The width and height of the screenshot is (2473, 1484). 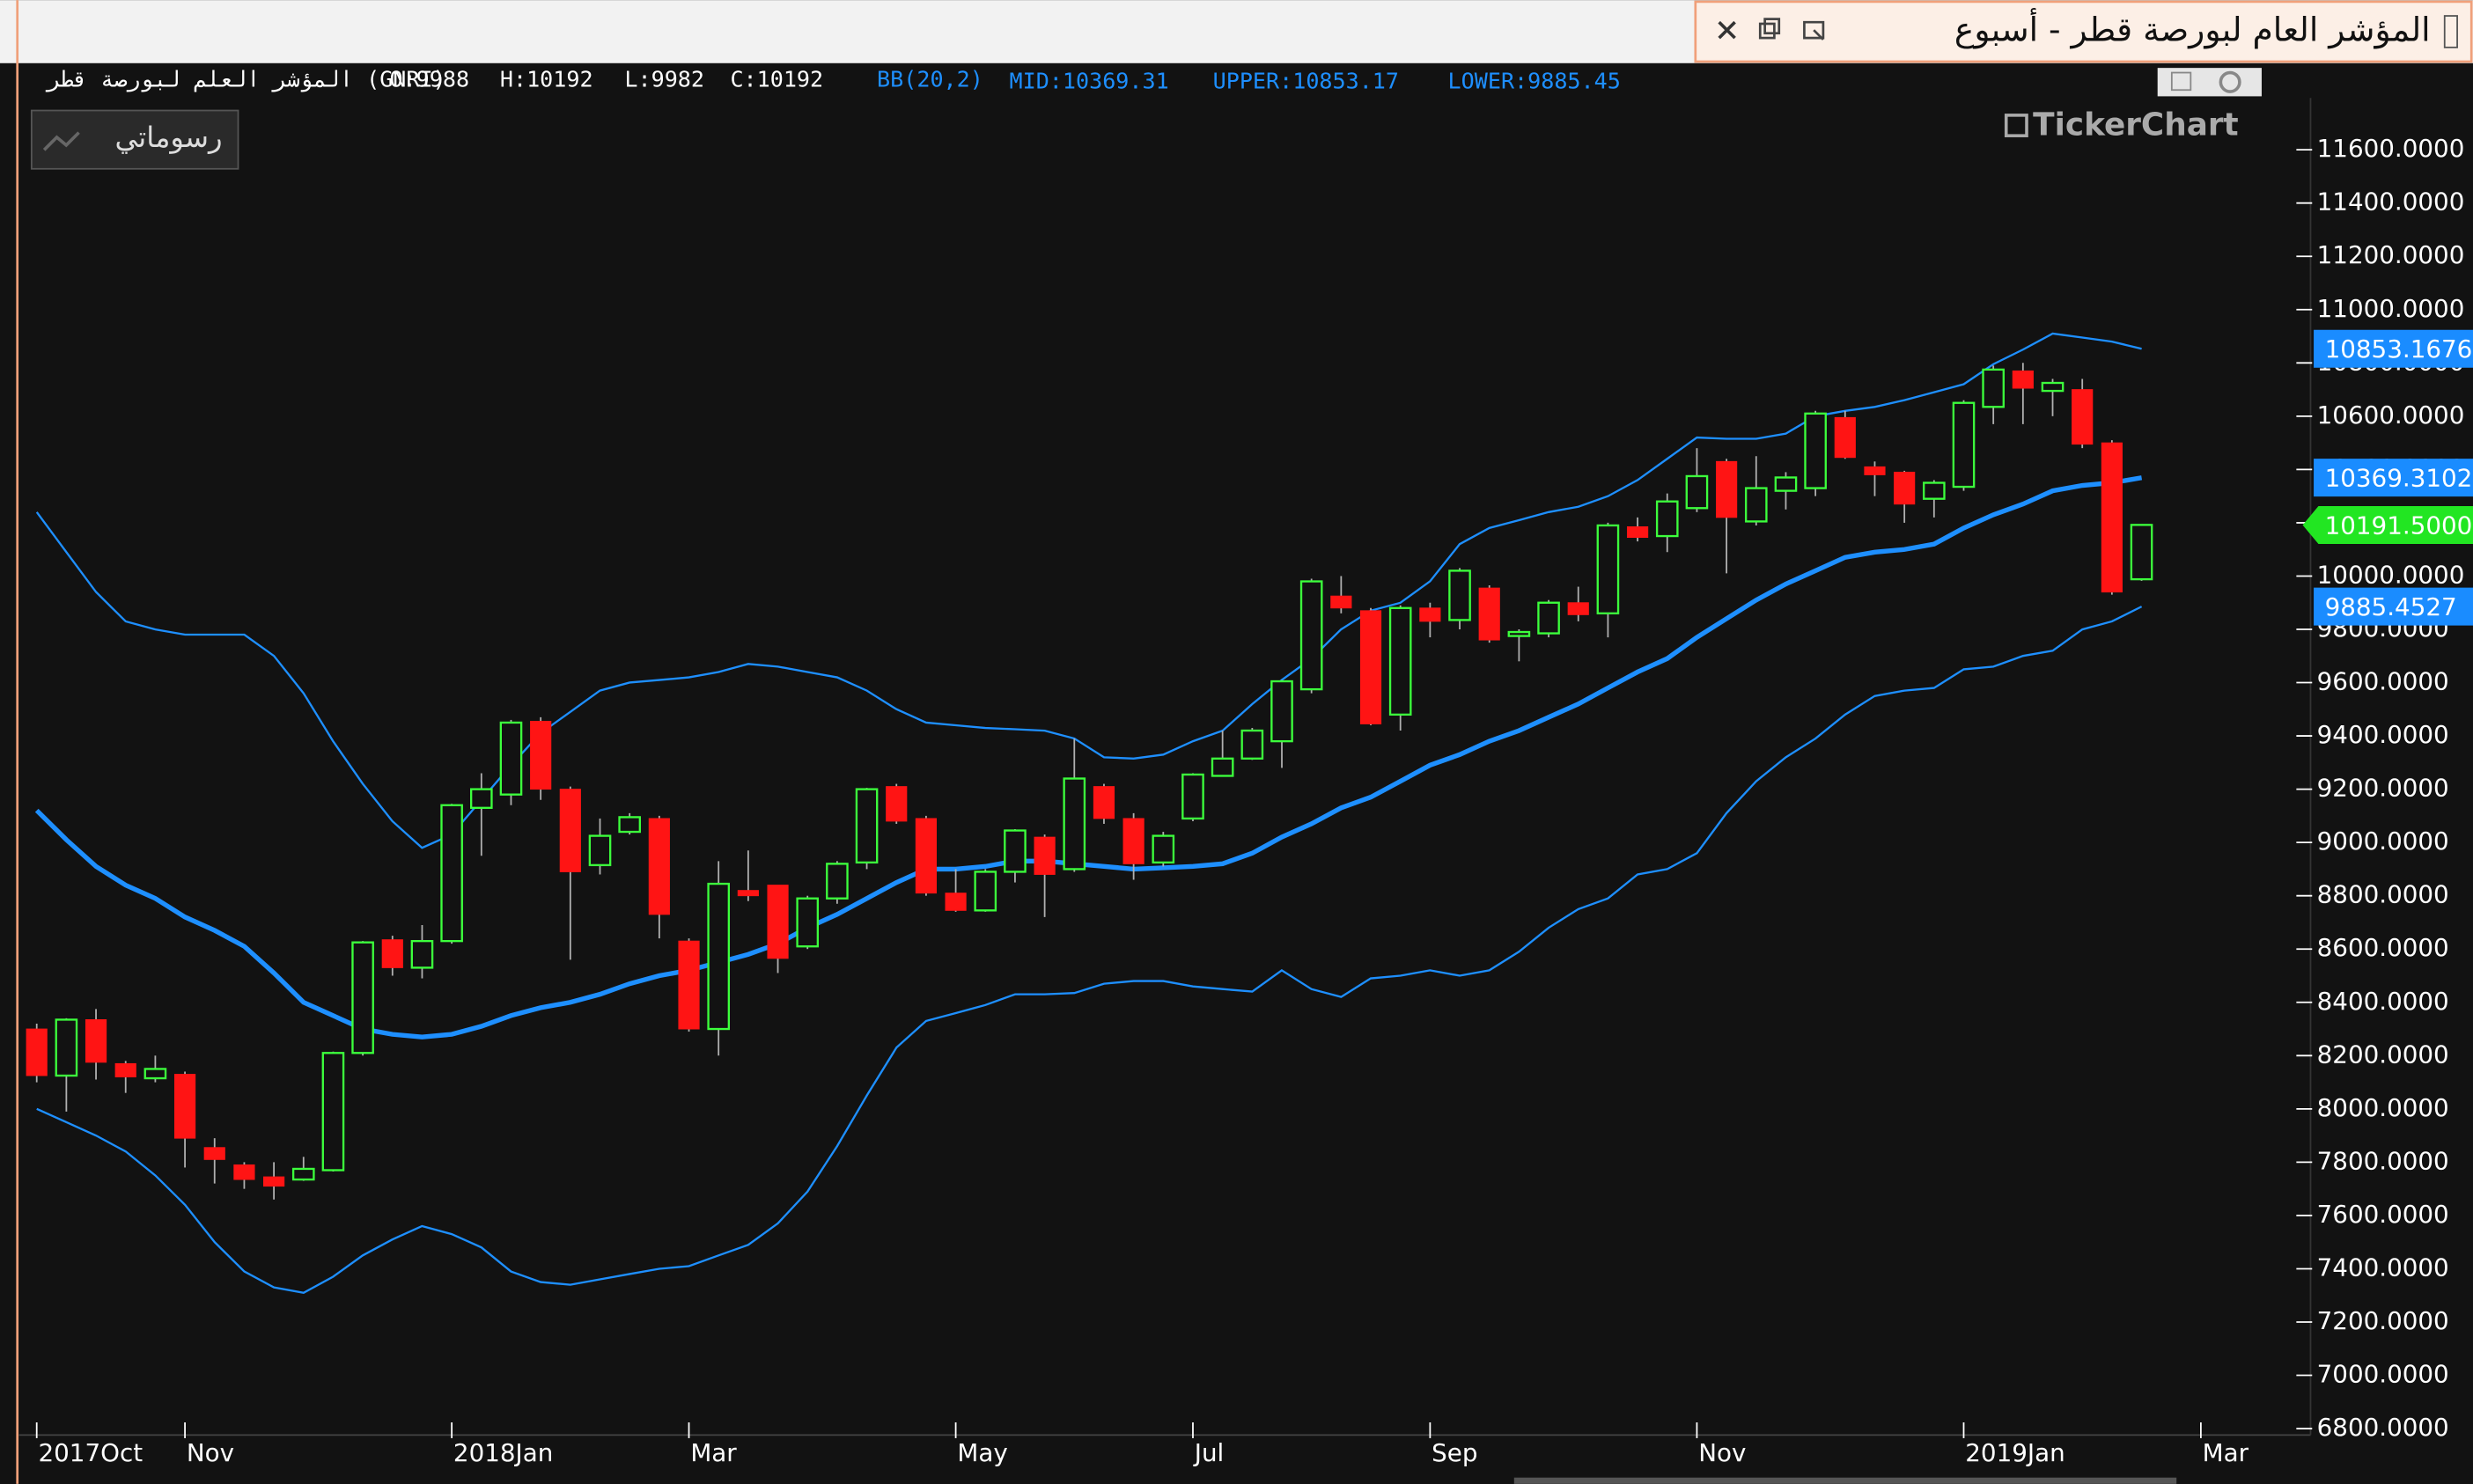 I want to click on y-tick-label: 7200.0000, so click(x=2383, y=1320).